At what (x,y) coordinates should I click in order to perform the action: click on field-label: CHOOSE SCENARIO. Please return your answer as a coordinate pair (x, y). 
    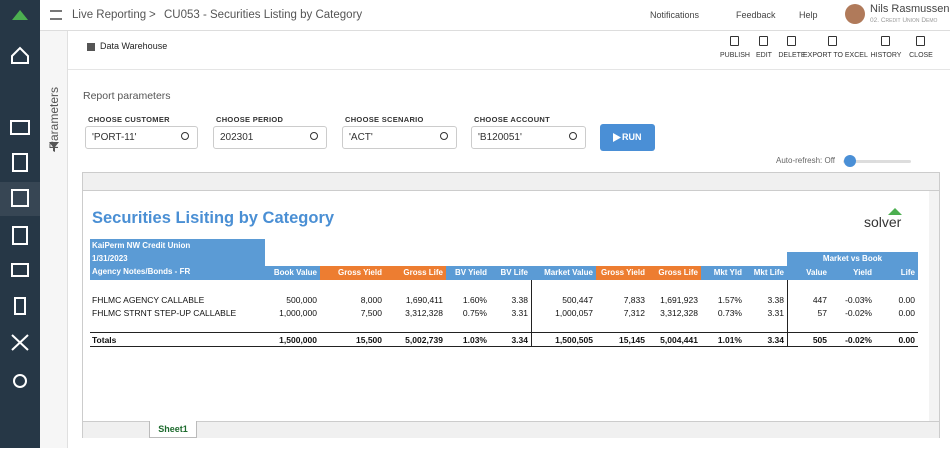
    Looking at the image, I should click on (384, 119).